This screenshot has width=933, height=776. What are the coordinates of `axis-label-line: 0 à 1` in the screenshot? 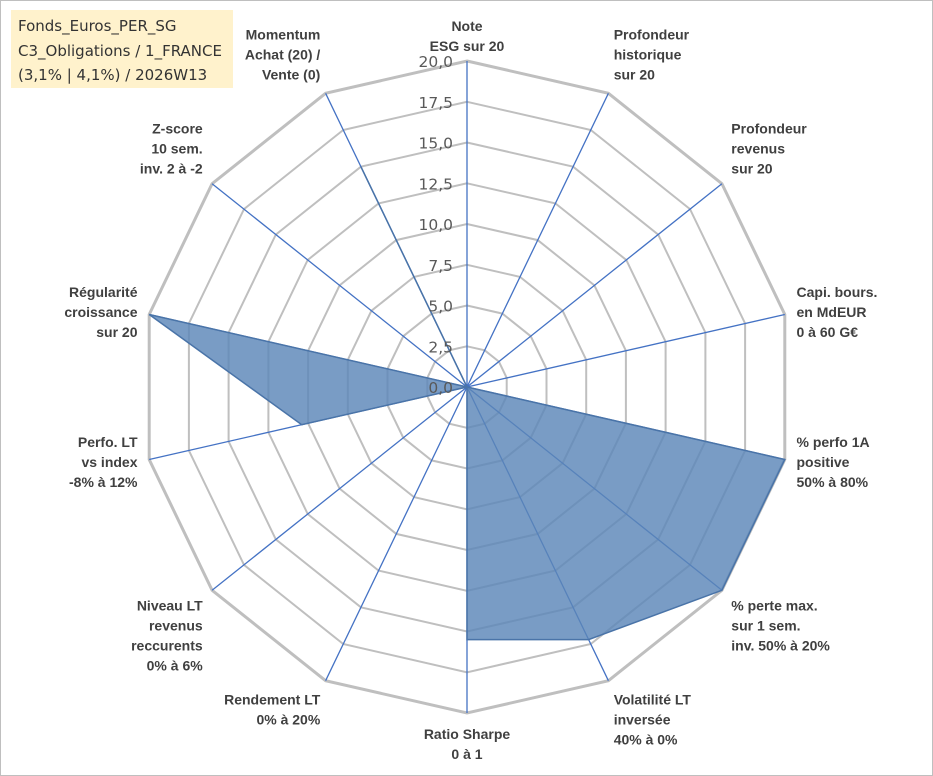 It's located at (466, 754).